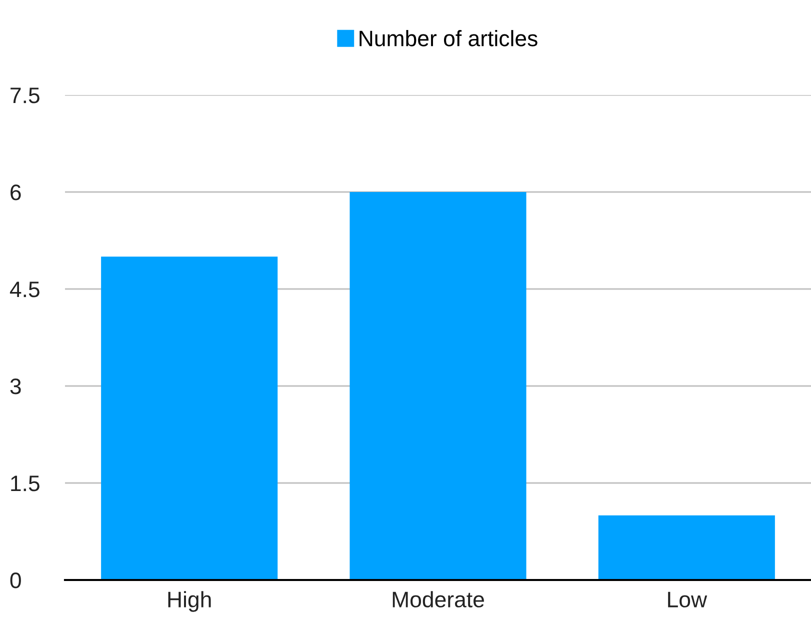 This screenshot has width=811, height=628. What do you see at coordinates (25, 290) in the screenshot?
I see `y-tick-label: 4.5` at bounding box center [25, 290].